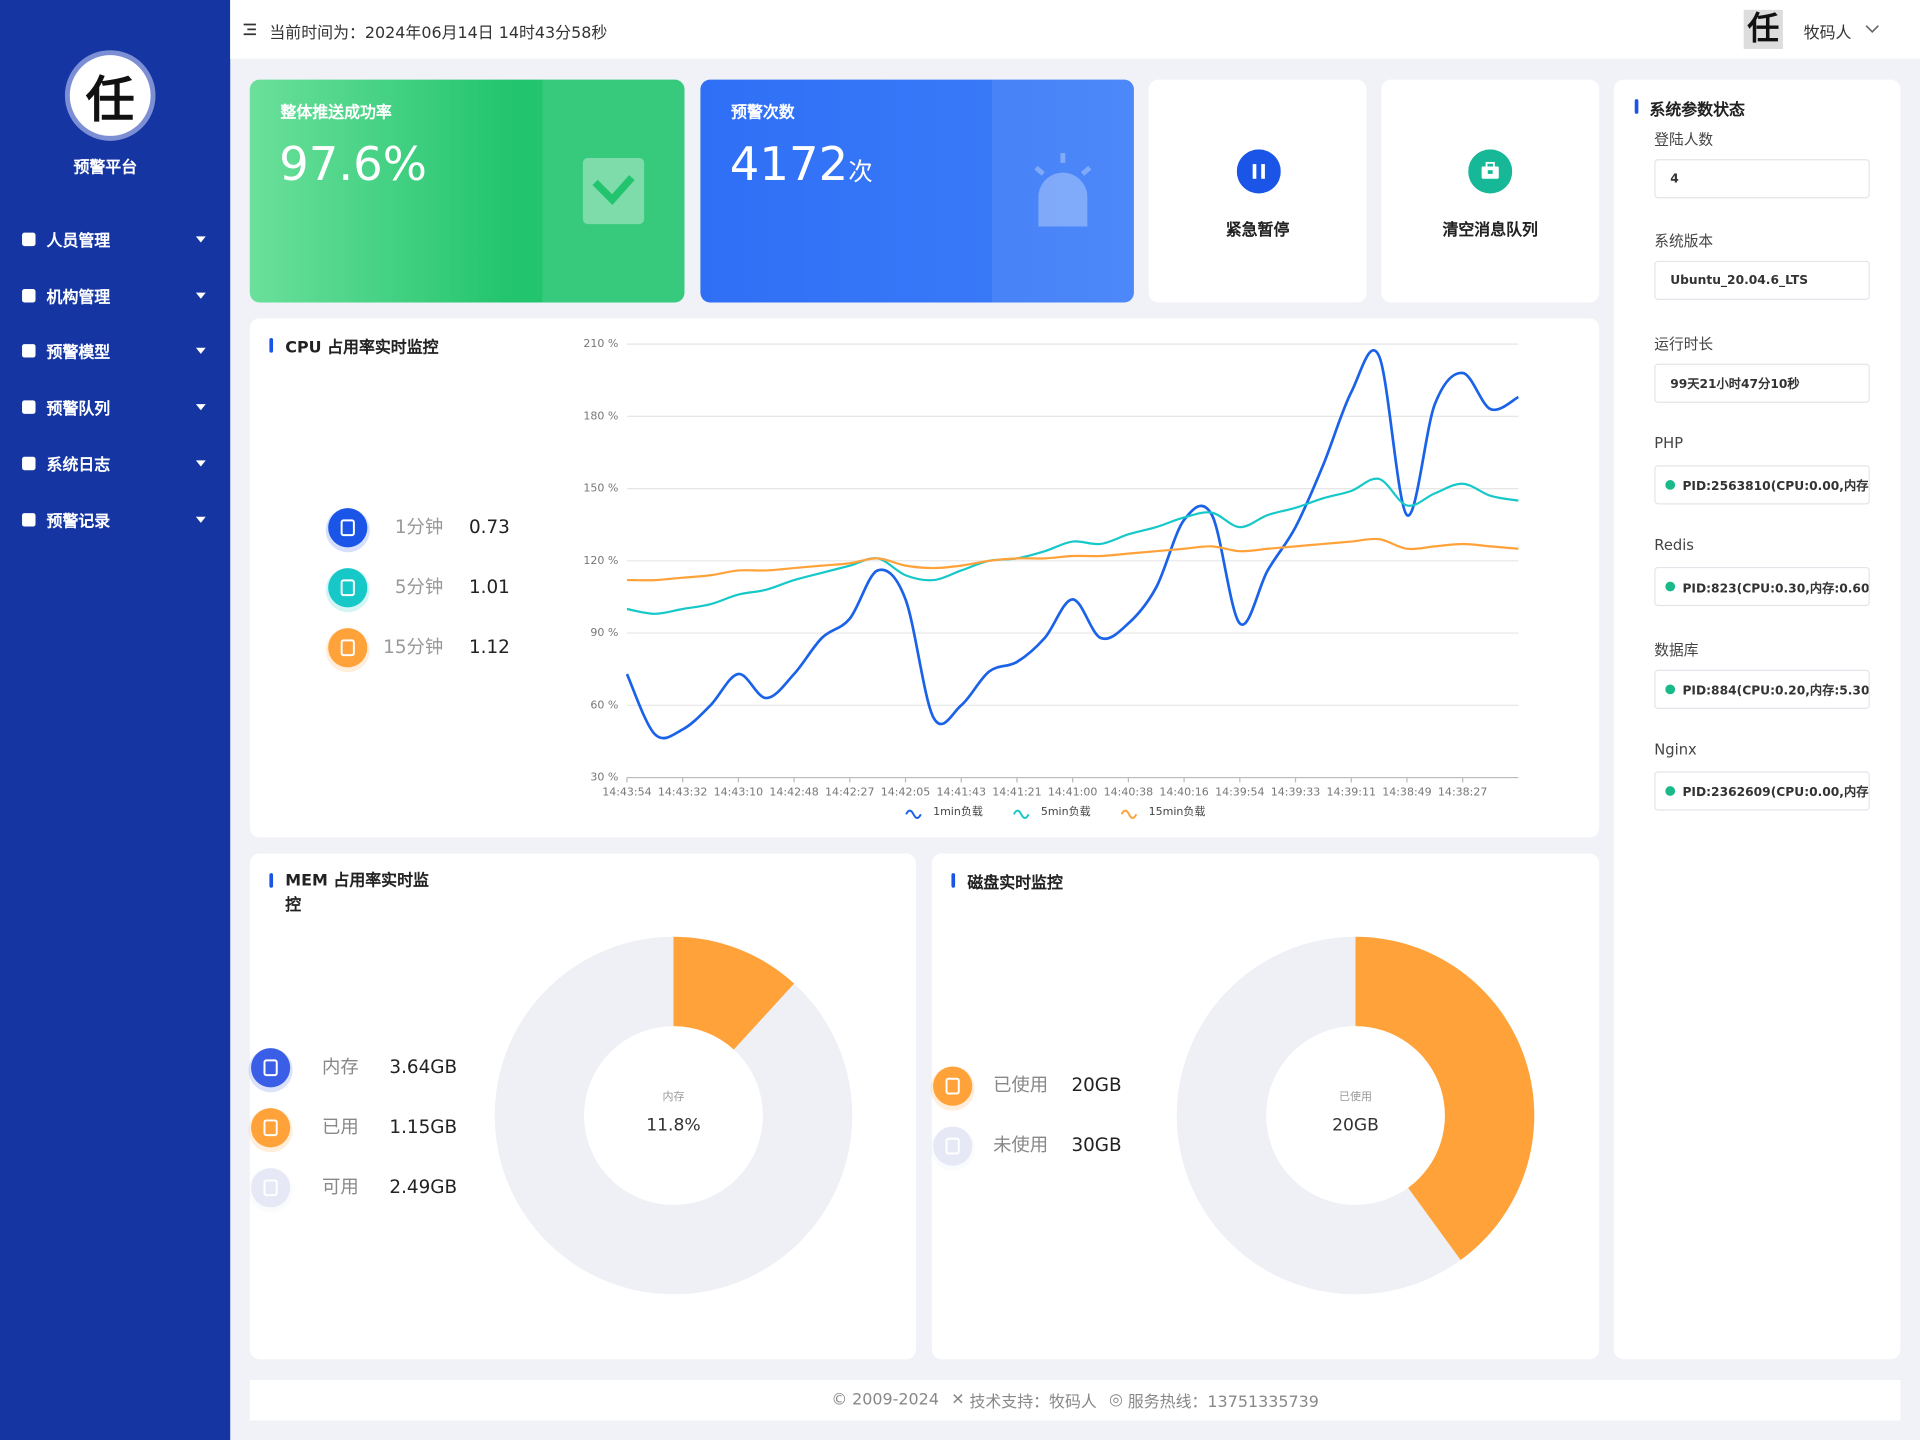 This screenshot has width=1920, height=1440. Describe the element at coordinates (1762, 179) in the screenshot. I see `field-value-box: 4` at that location.